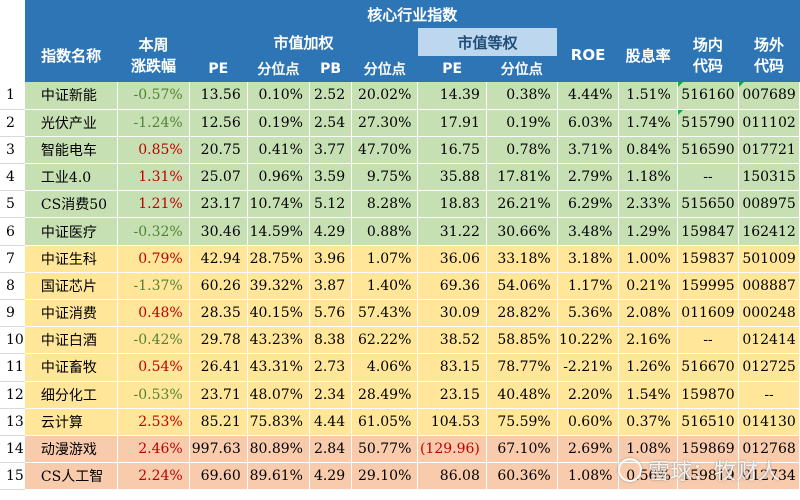 The width and height of the screenshot is (800, 500). Describe the element at coordinates (385, 204) in the screenshot. I see `cap-pb-percentile-cell: 8.28%` at that location.